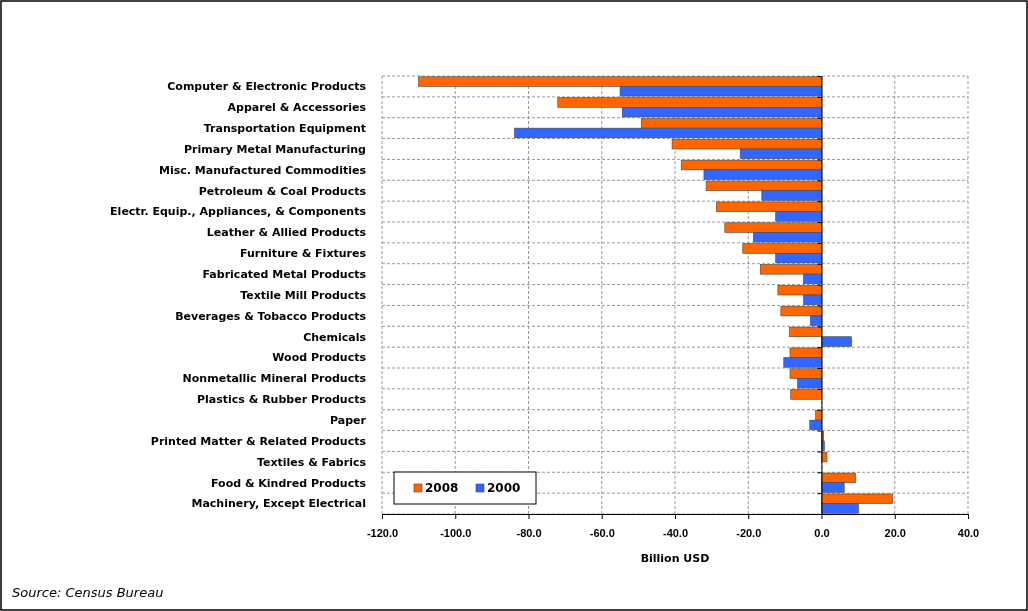 This screenshot has height=611, width=1028. I want to click on legend-label: 2000, so click(504, 488).